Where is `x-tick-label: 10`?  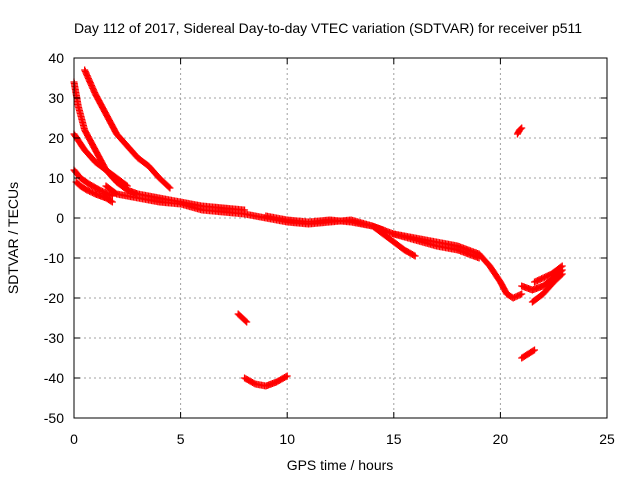 x-tick-label: 10 is located at coordinates (287, 439).